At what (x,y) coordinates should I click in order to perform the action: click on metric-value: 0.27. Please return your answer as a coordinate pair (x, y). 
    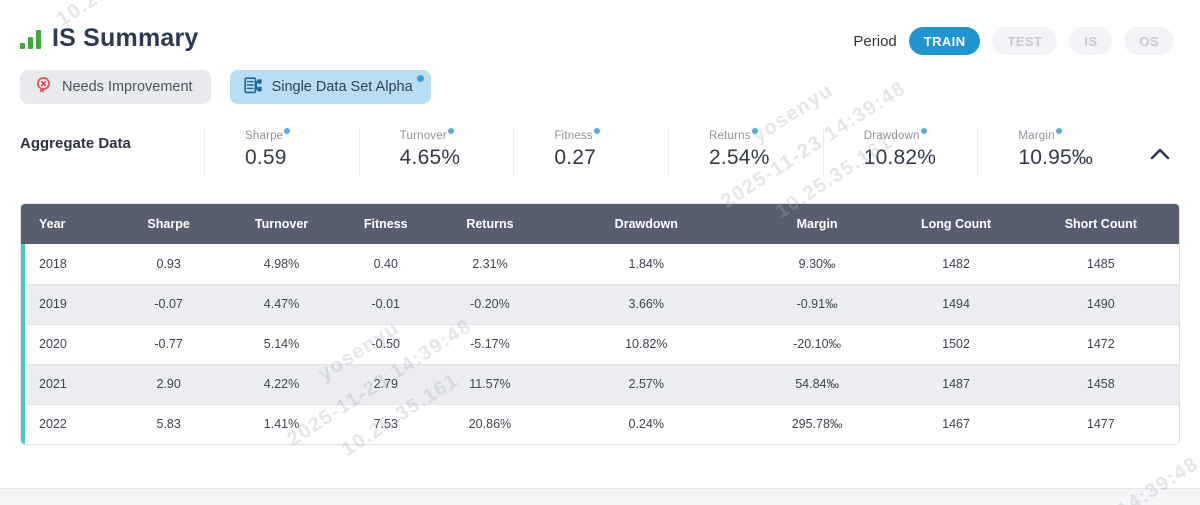
    Looking at the image, I should click on (575, 157).